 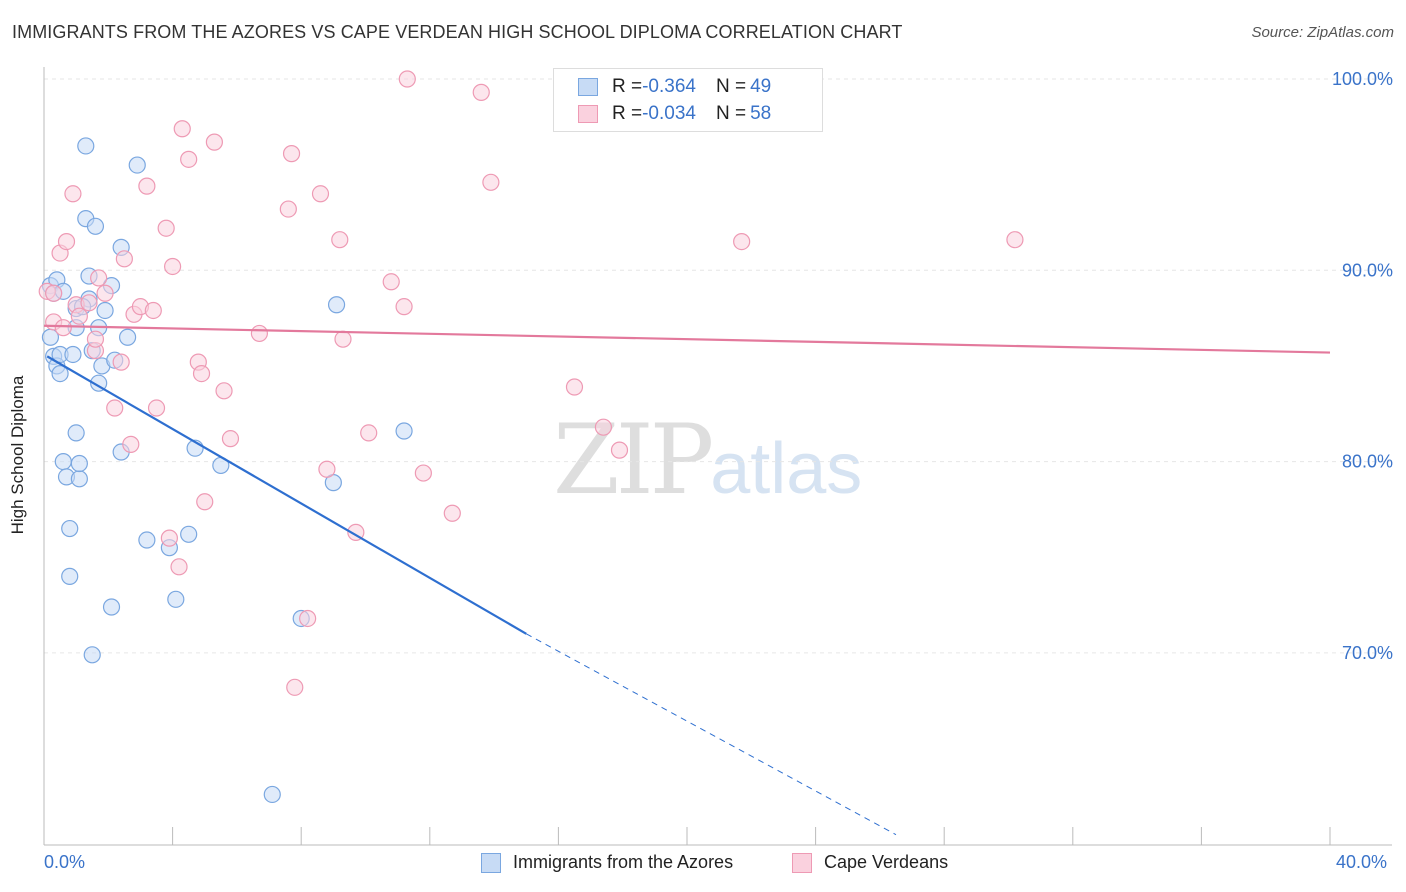 I want to click on x-tick-min: 0.0%, so click(x=65, y=862).